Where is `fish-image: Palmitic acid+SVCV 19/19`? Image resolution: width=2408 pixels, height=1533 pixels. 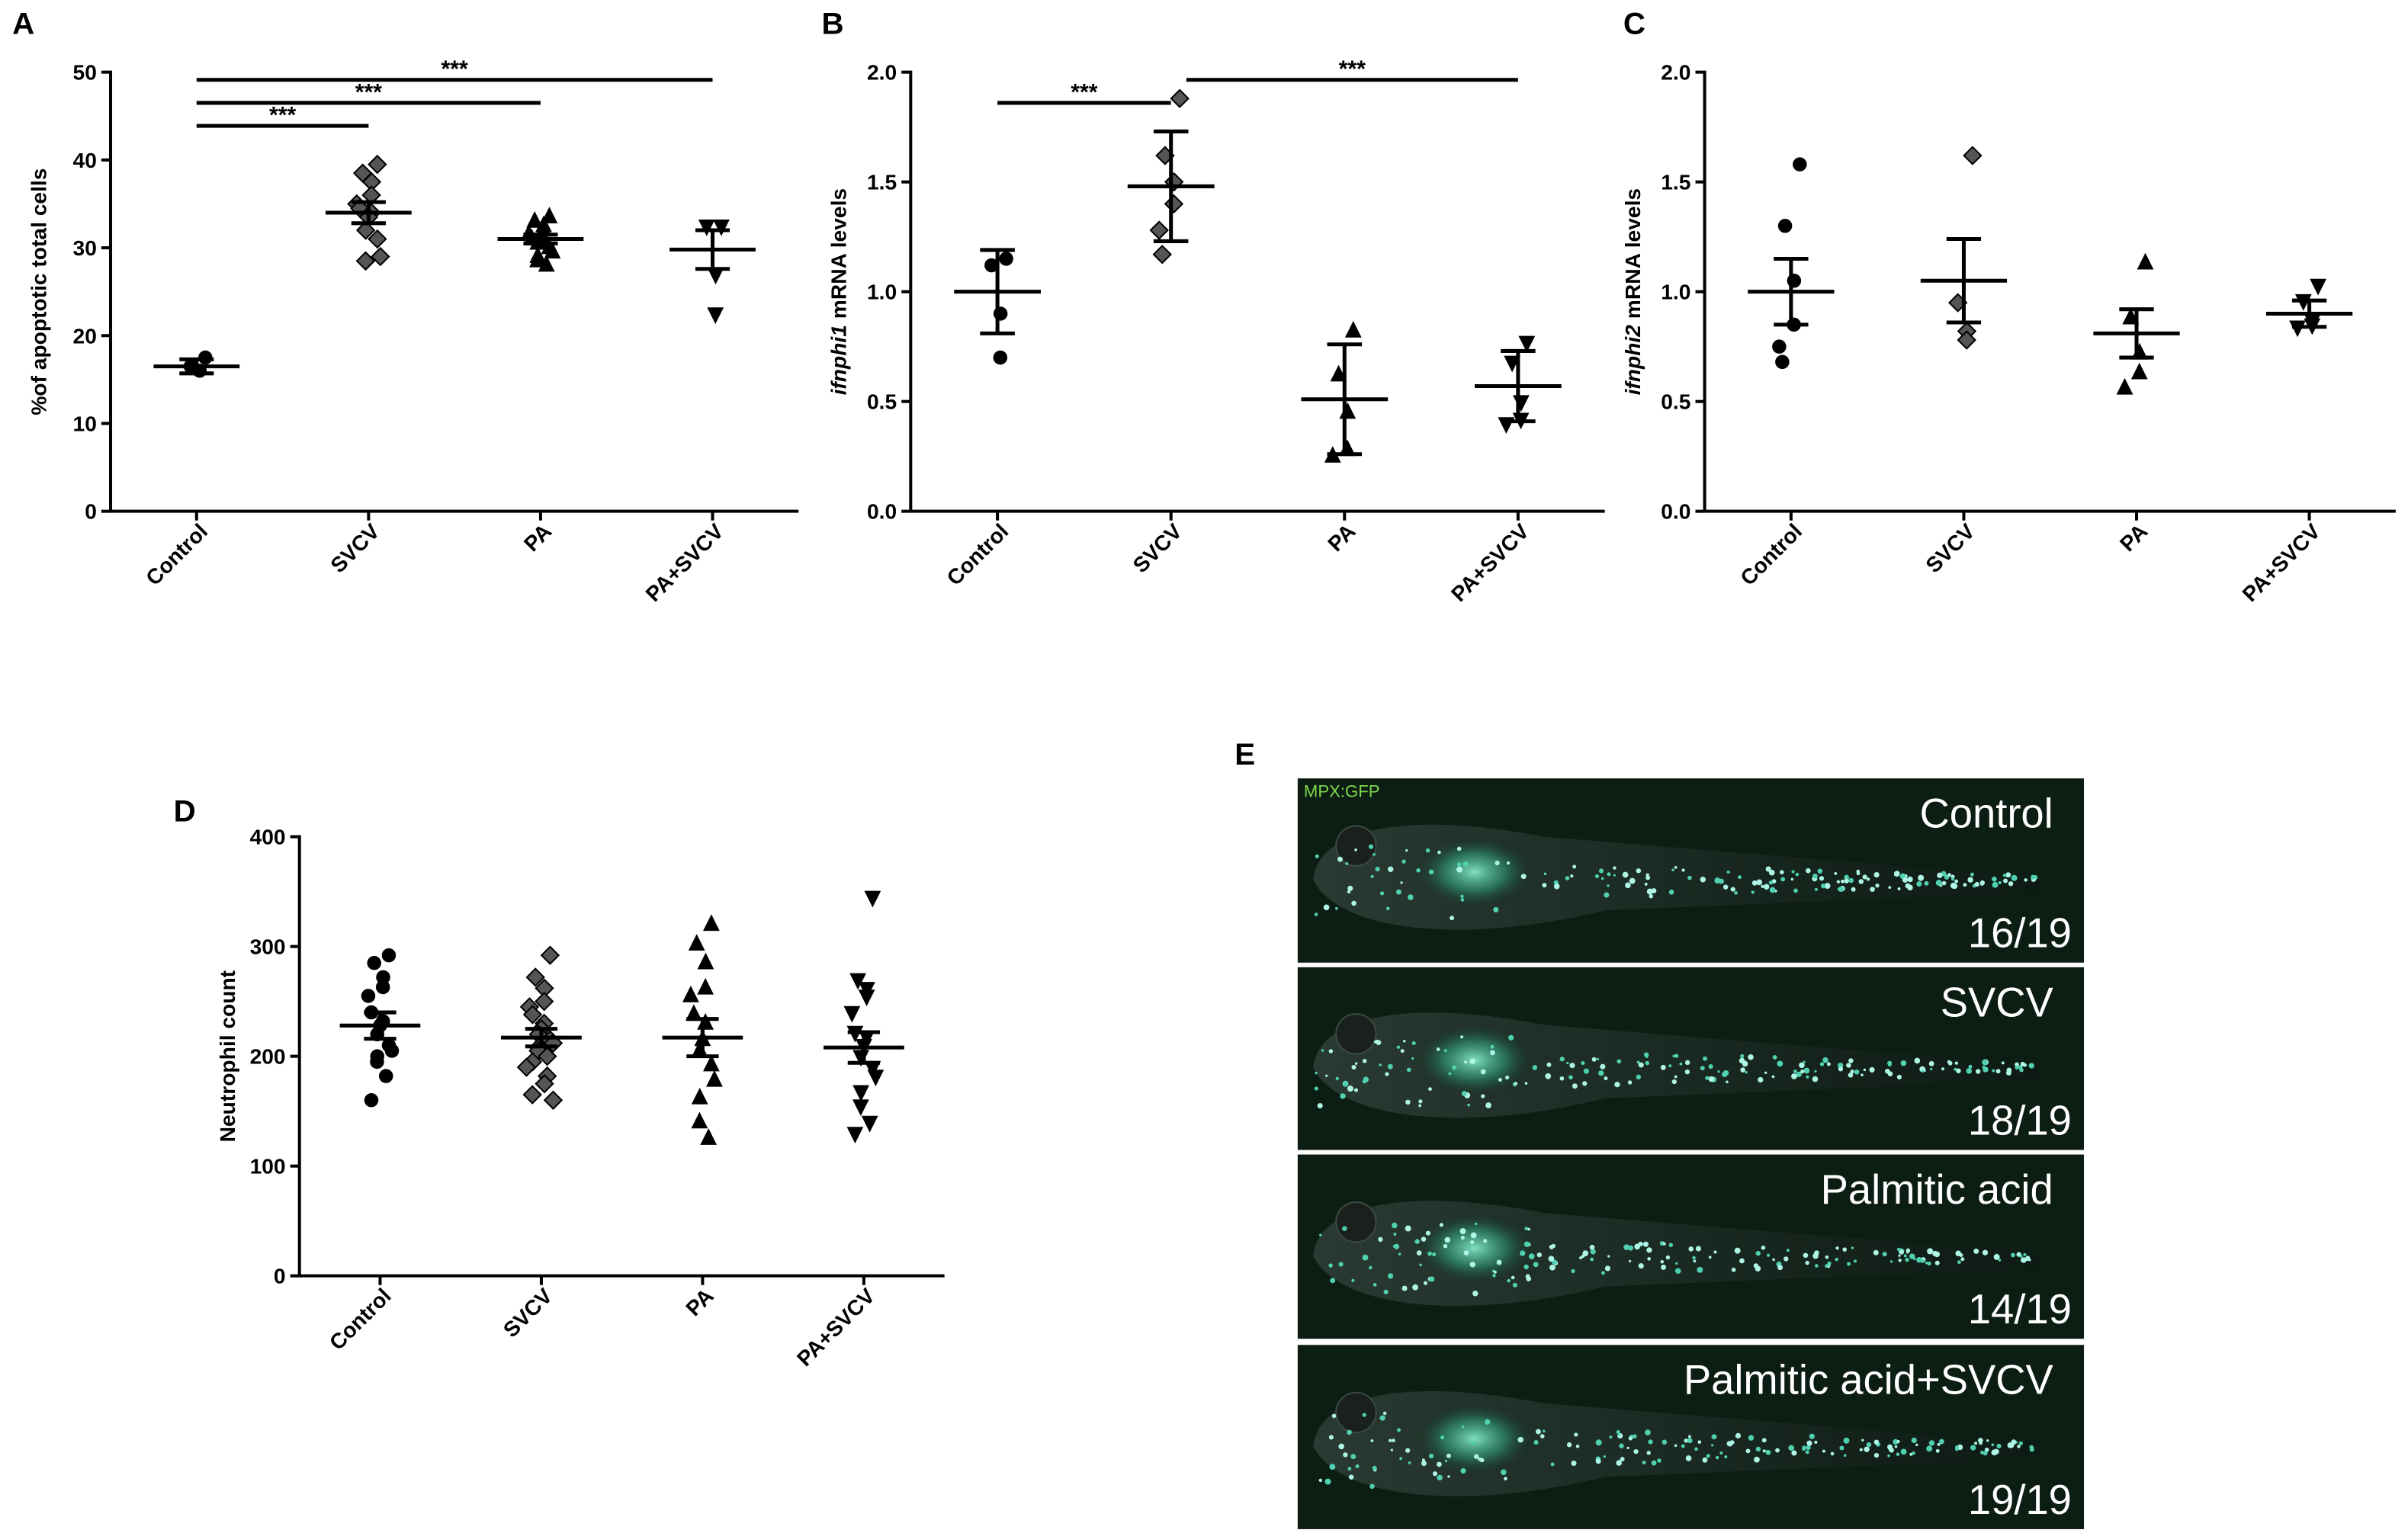
fish-image: Palmitic acid+SVCV 19/19 is located at coordinates (1691, 1437).